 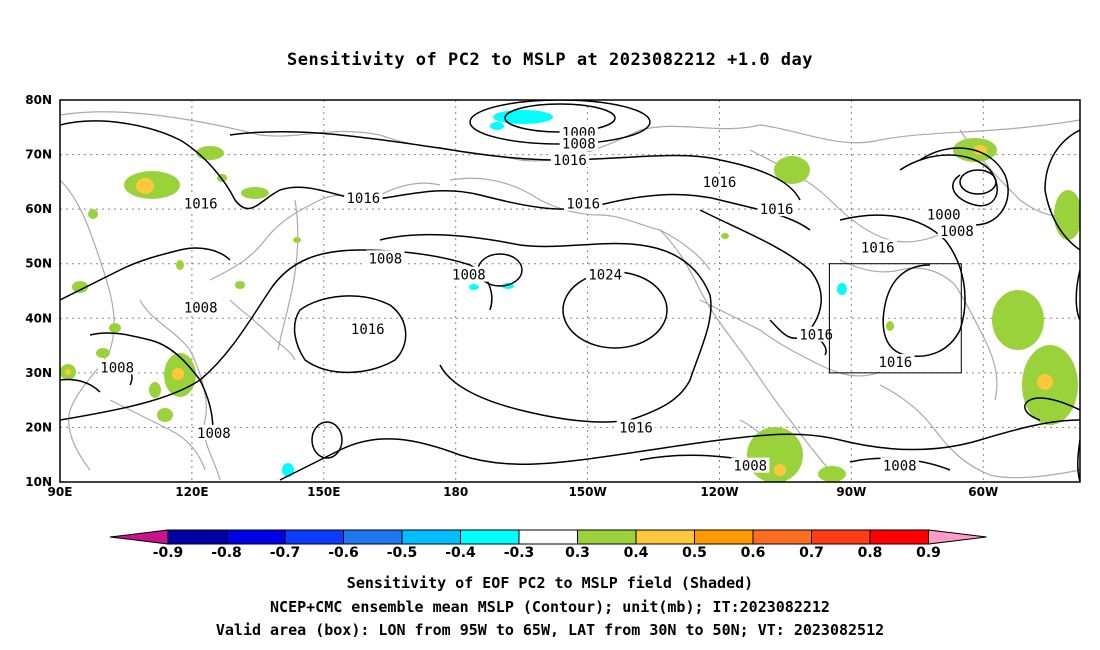 What do you see at coordinates (139, 537) in the screenshot?
I see `colorbar-low-end` at bounding box center [139, 537].